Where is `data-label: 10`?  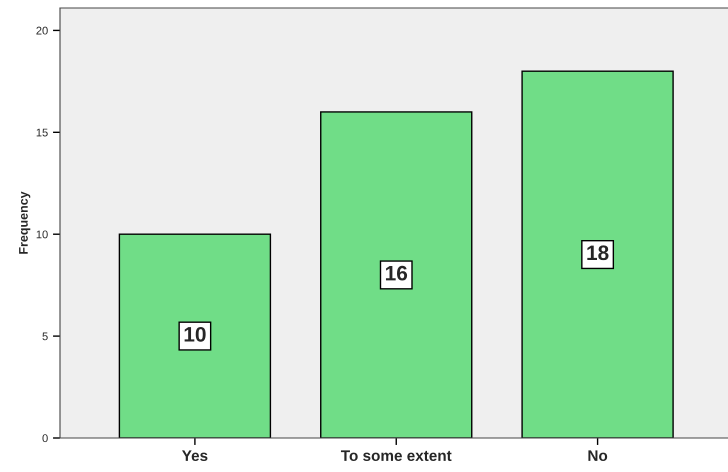 data-label: 10 is located at coordinates (195, 334).